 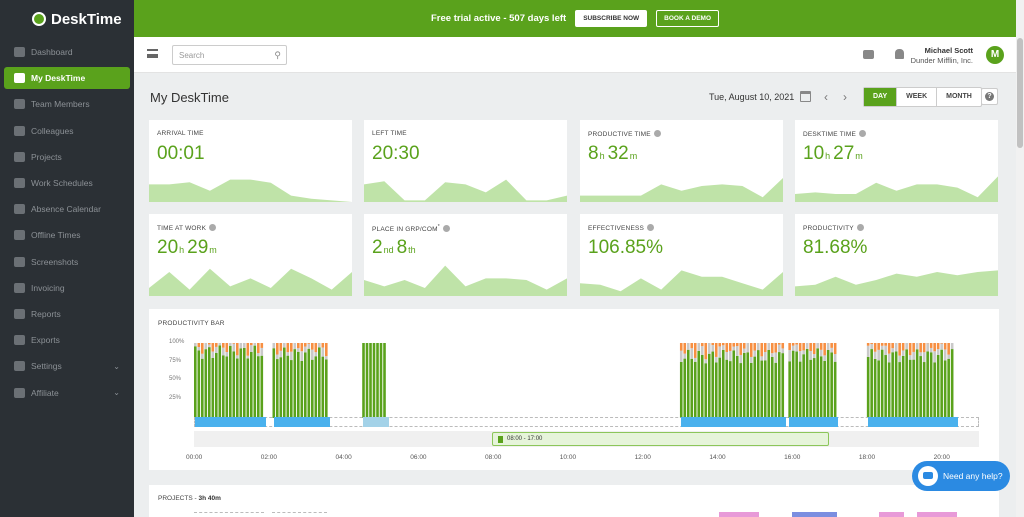 I want to click on view-month-button: MONTH, so click(x=959, y=96).